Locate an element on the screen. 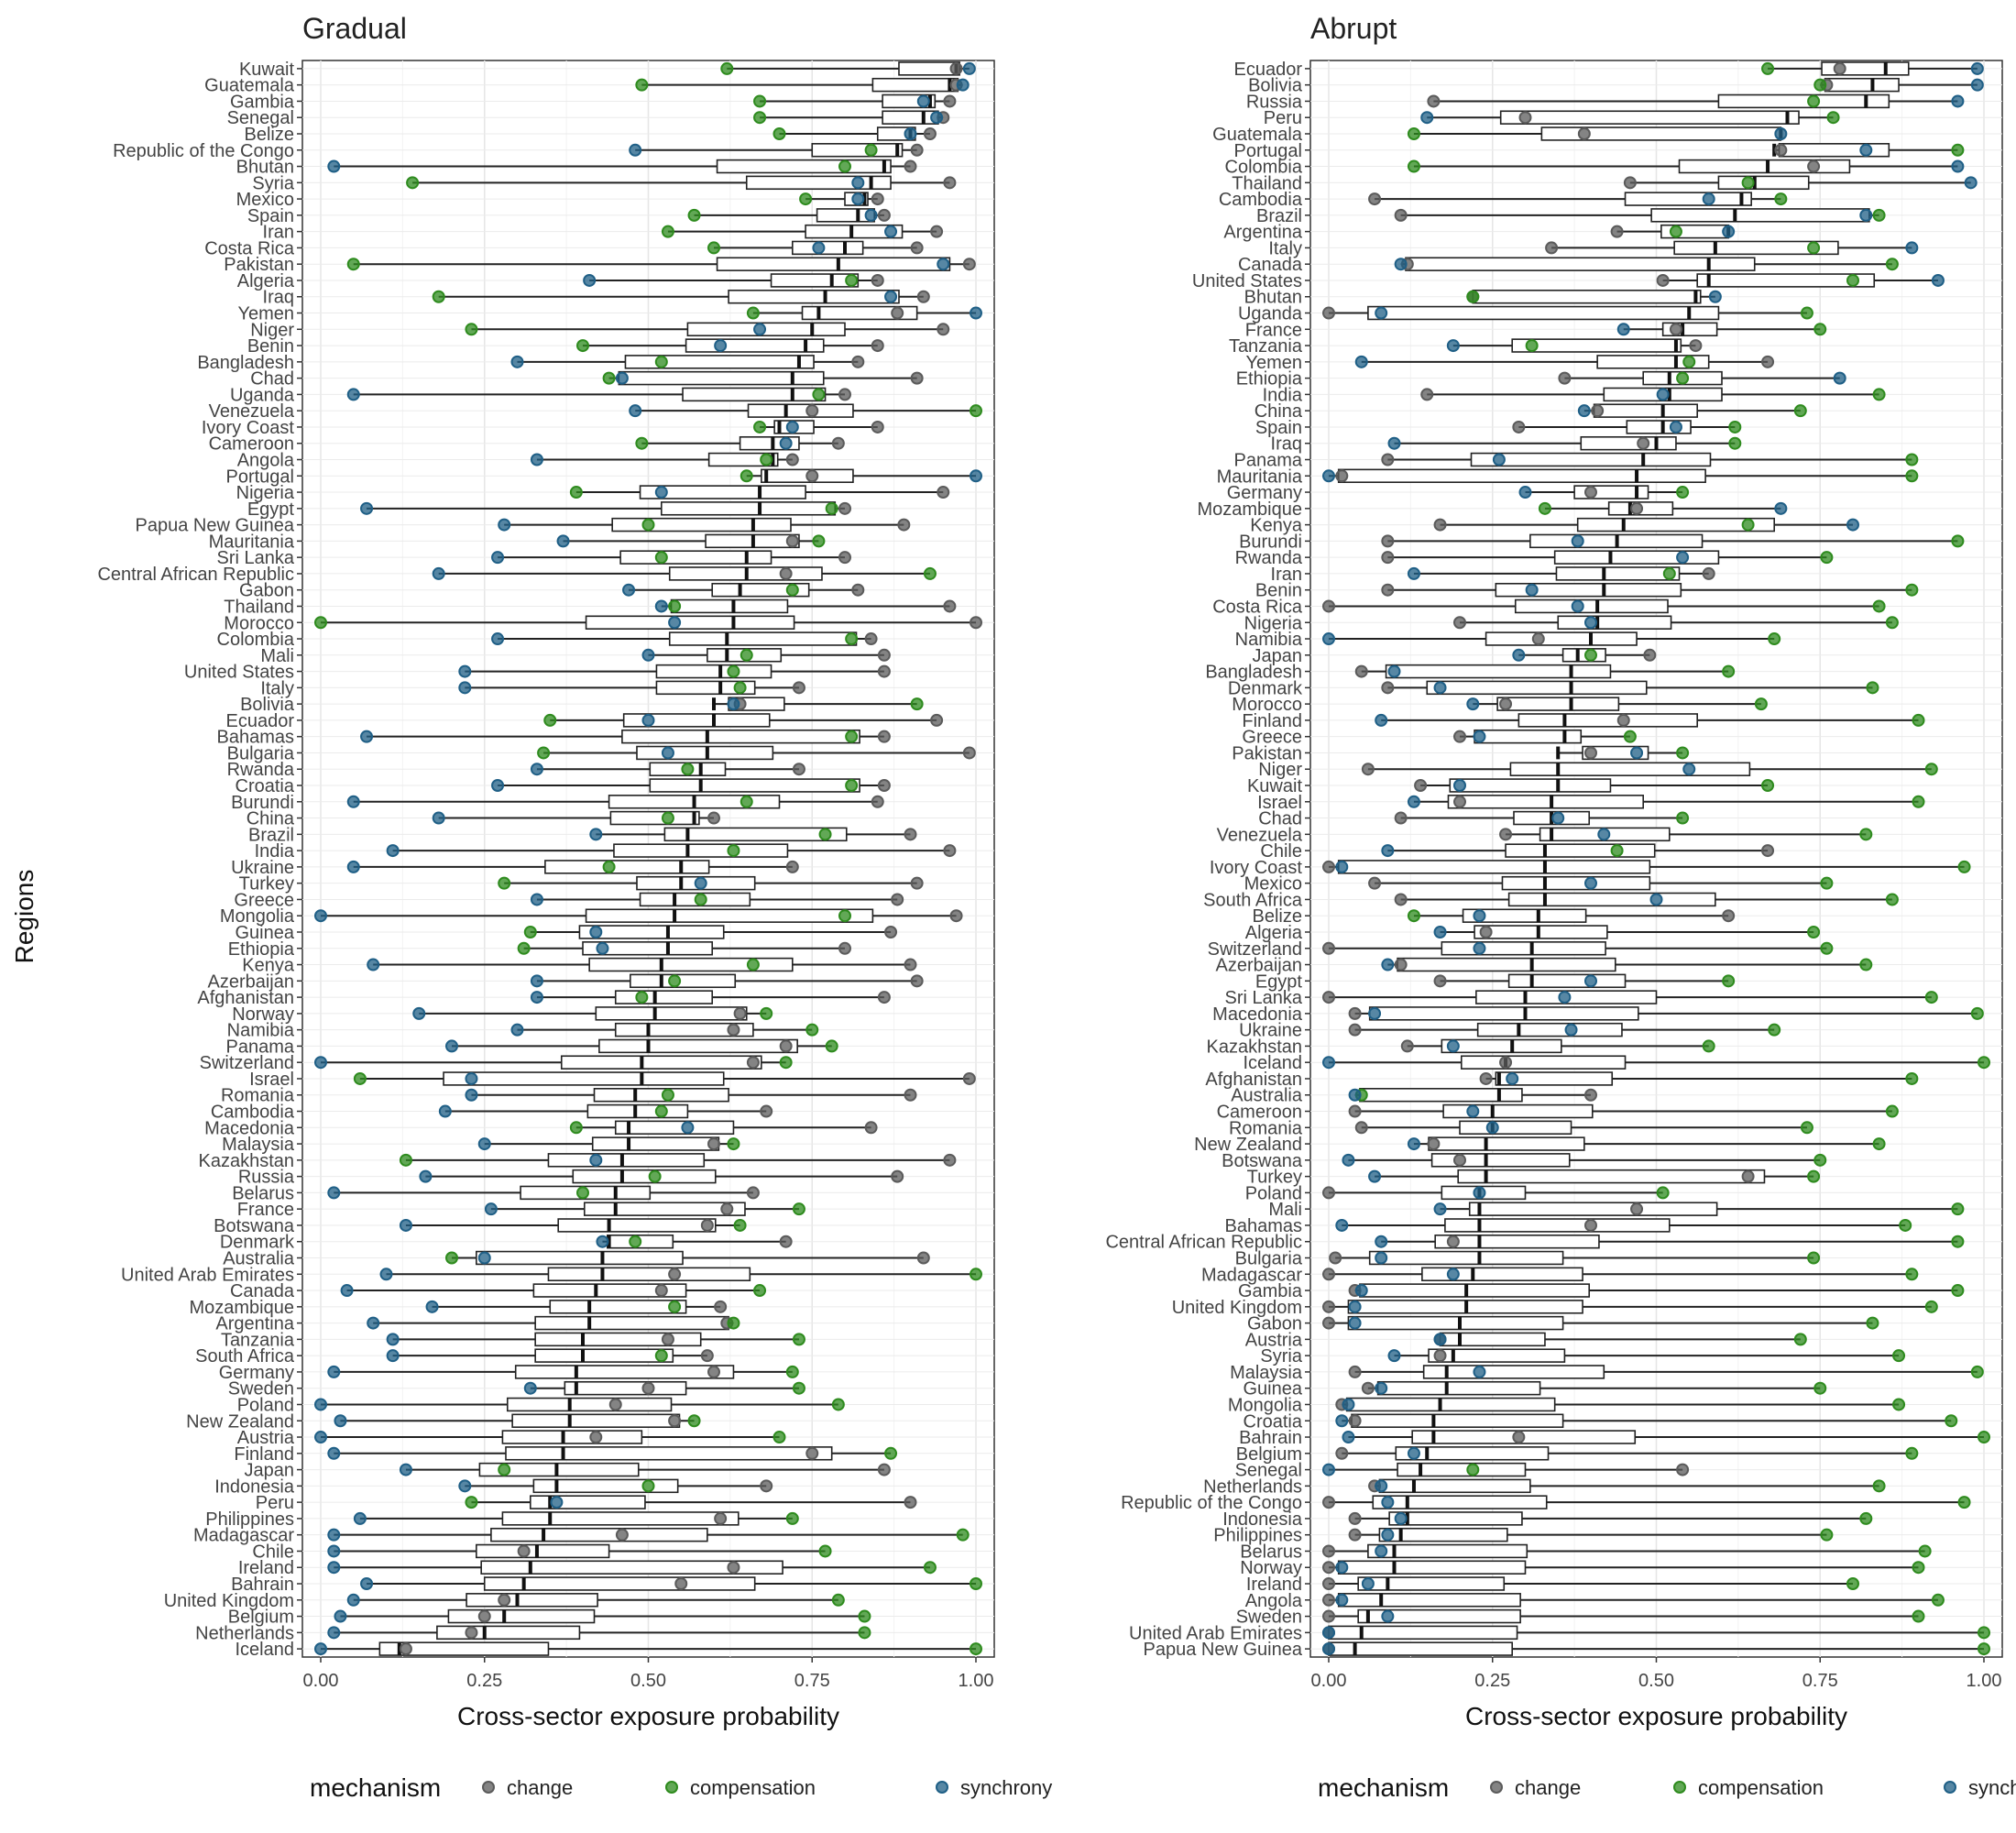 The height and width of the screenshot is (1833, 2016). category-label: Panama is located at coordinates (260, 1047).